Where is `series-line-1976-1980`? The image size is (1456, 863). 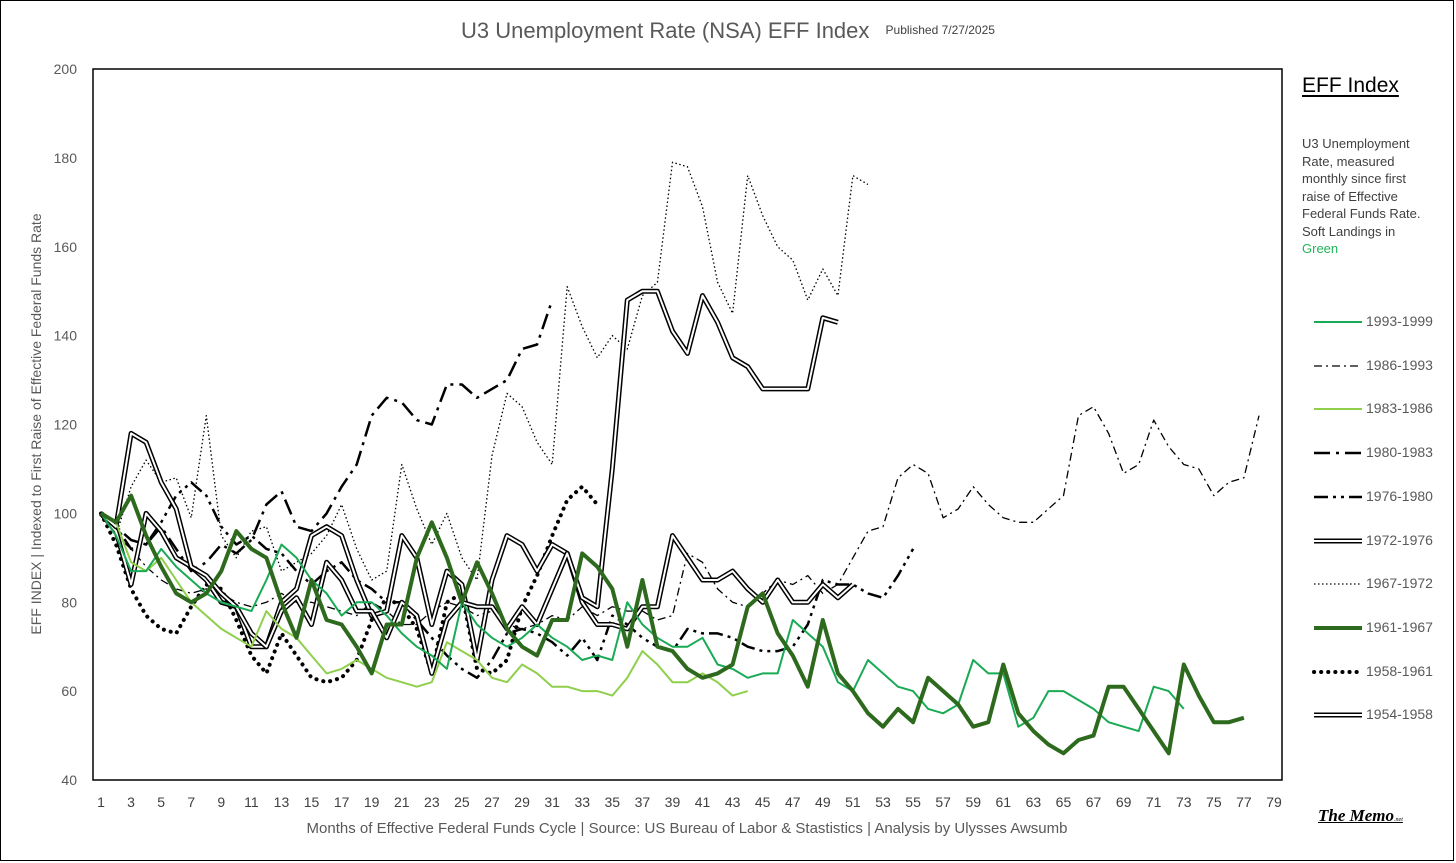 series-line-1976-1980 is located at coordinates (507, 580).